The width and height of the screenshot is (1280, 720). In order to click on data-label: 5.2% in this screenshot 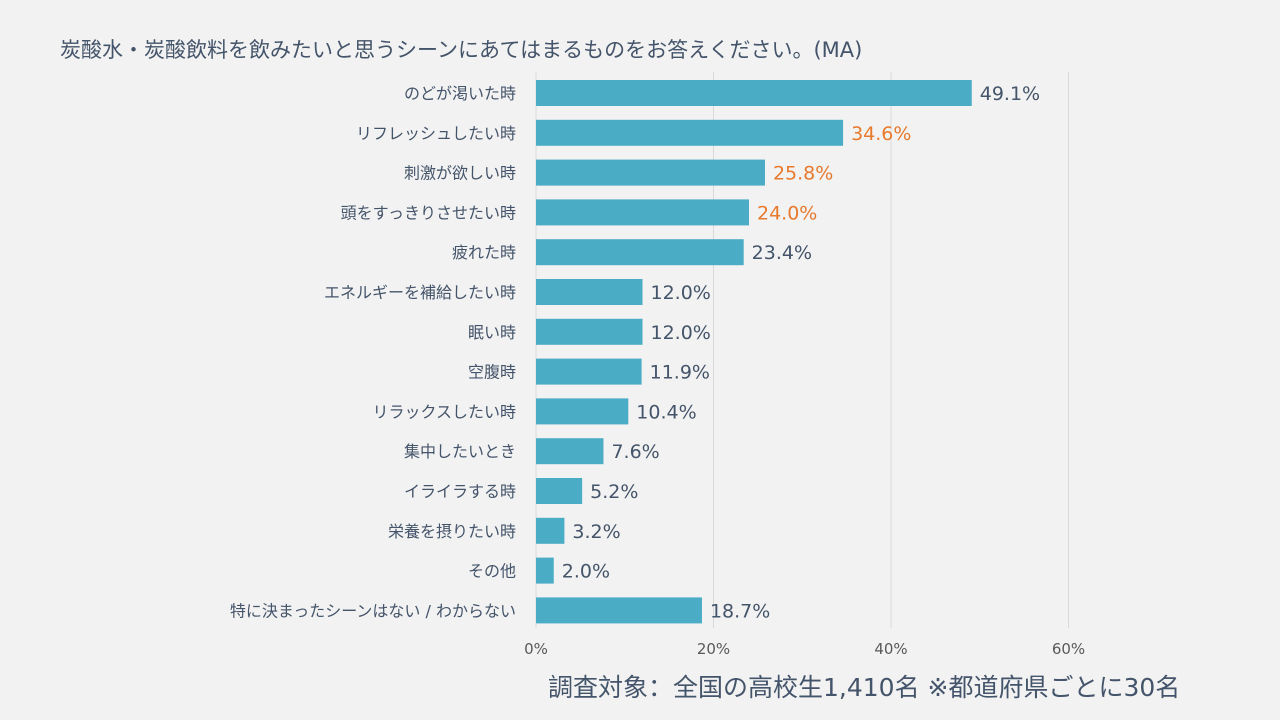, I will do `click(614, 492)`.